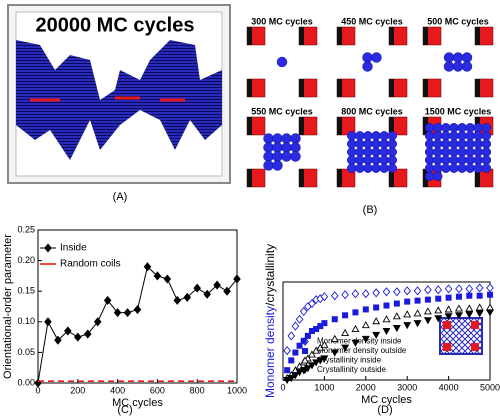 The width and height of the screenshot is (500, 420). Describe the element at coordinates (384, 410) in the screenshot. I see `panel-label: (D)` at that location.